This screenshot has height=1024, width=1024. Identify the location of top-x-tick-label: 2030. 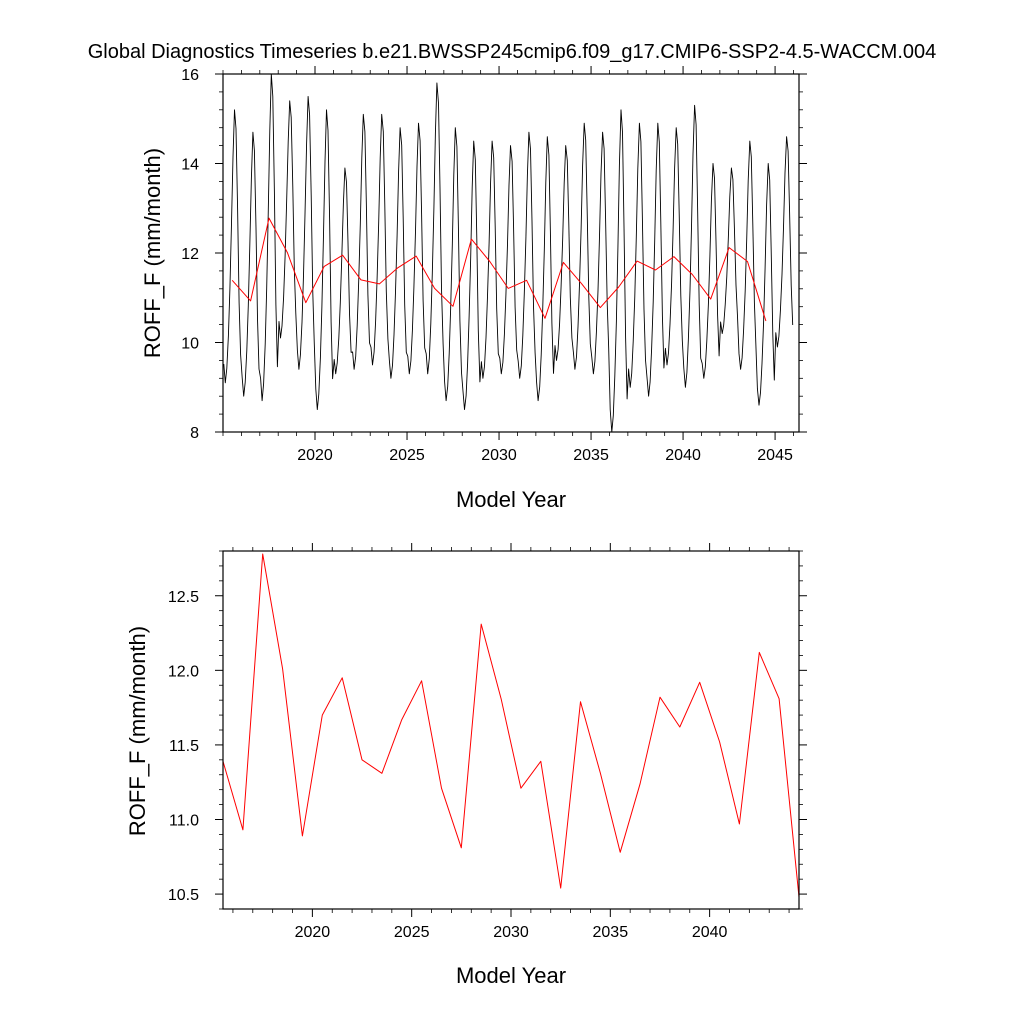
(499, 455).